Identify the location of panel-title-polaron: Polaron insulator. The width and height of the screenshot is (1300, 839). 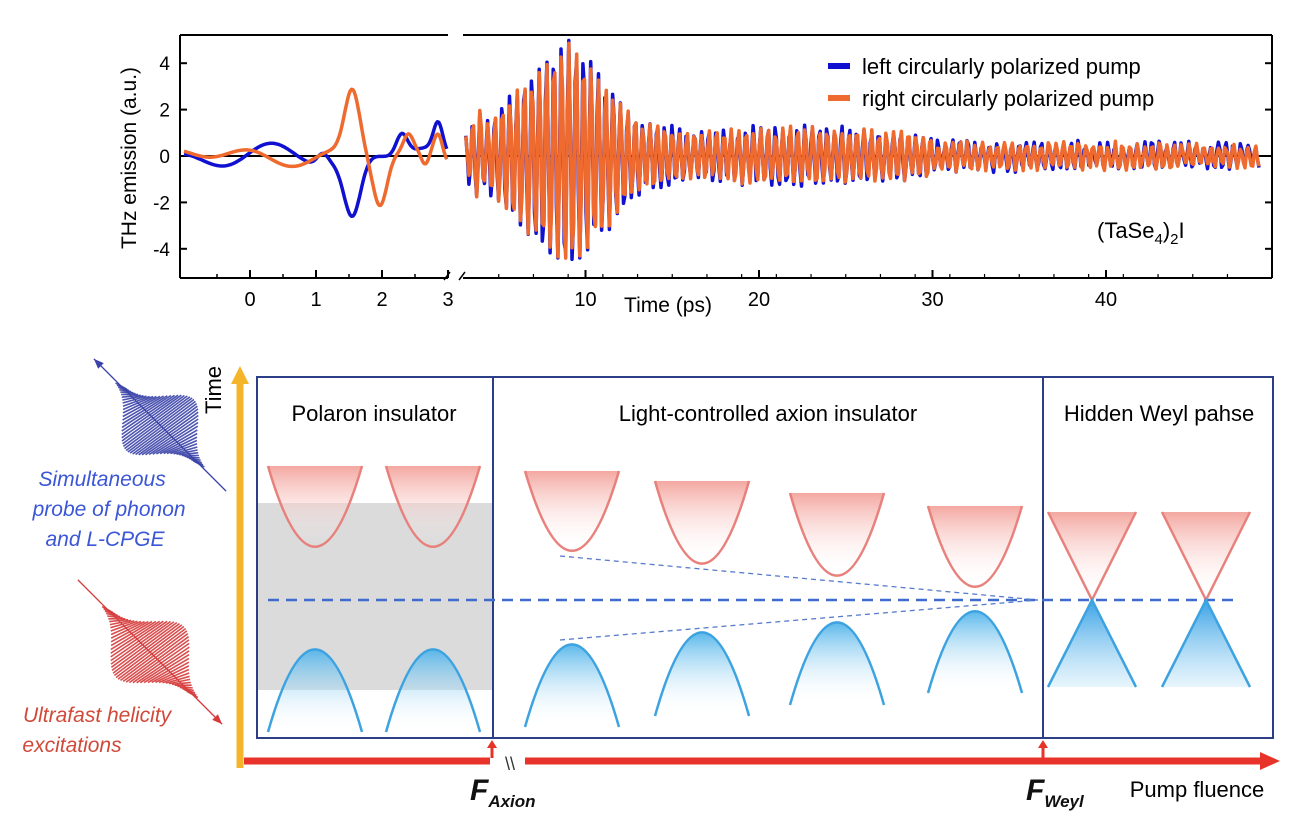
(373, 413).